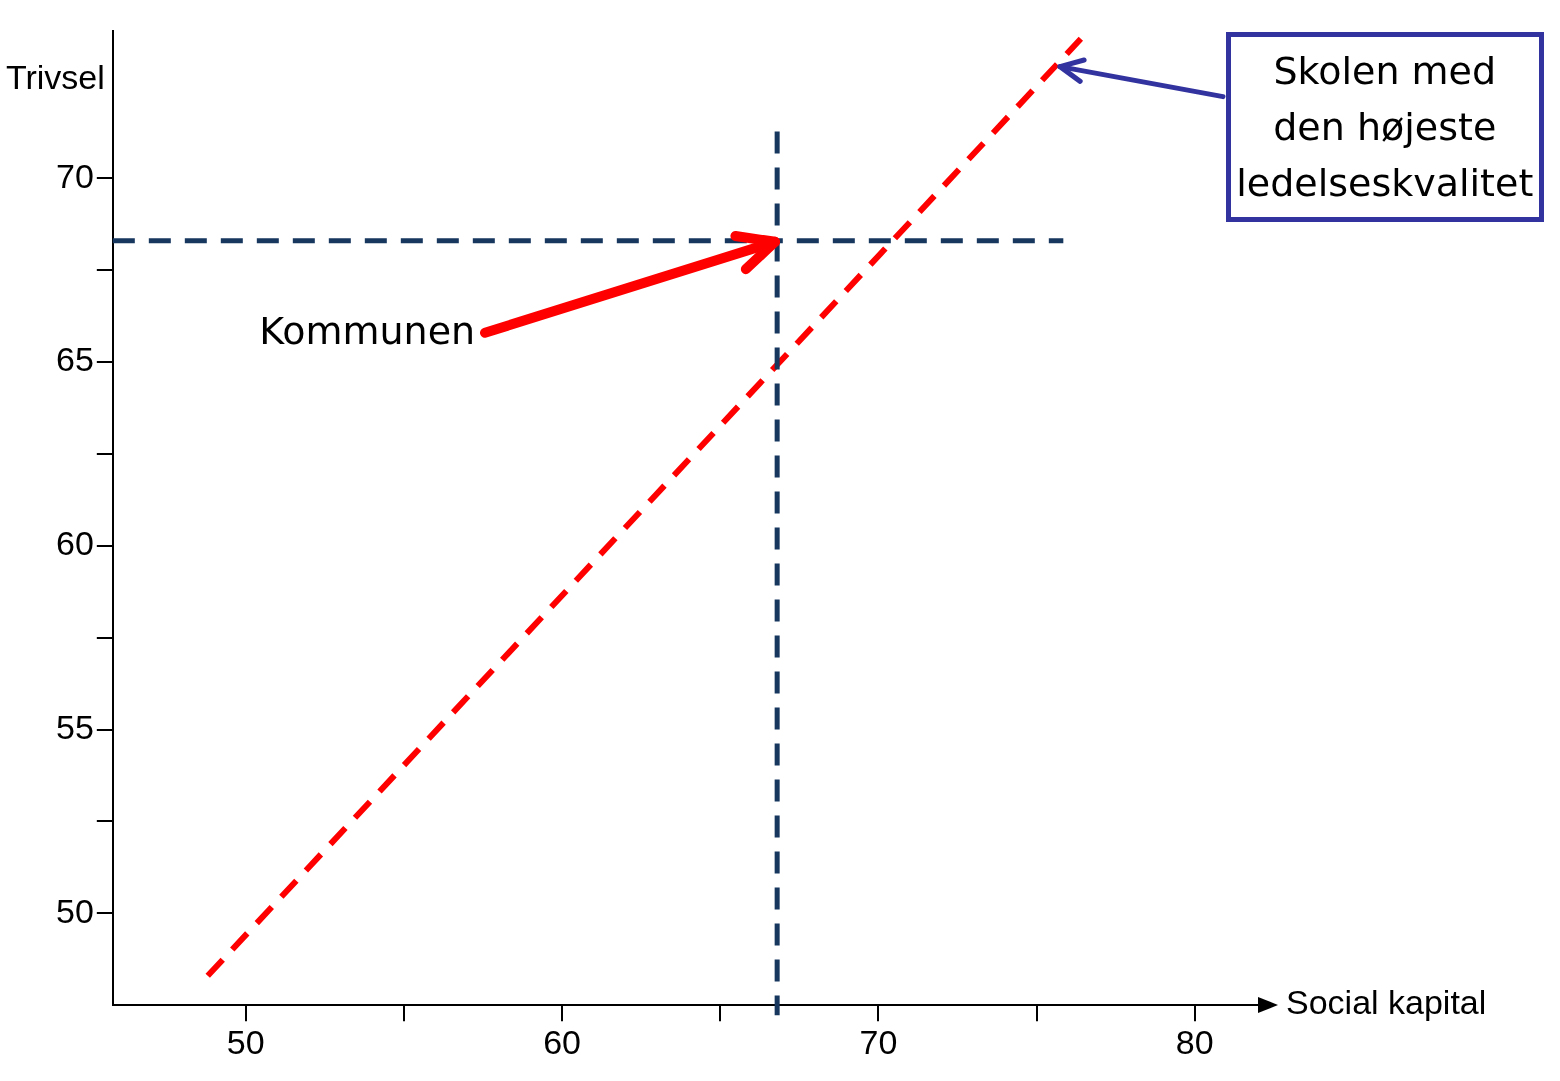  I want to click on y-tick-label: 65, so click(74, 359).